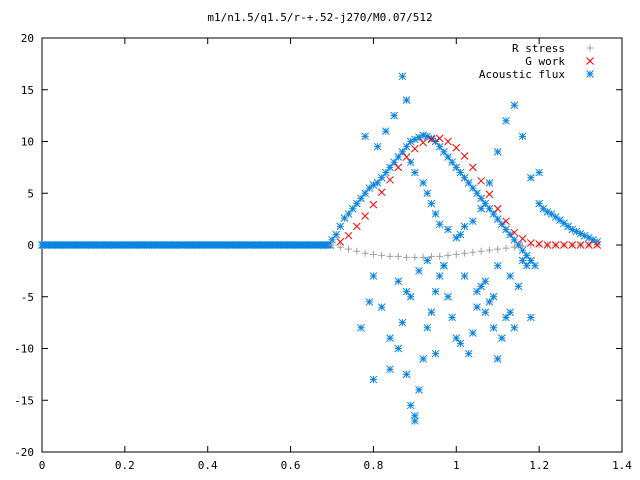 This screenshot has height=480, width=640. What do you see at coordinates (208, 465) in the screenshot?
I see `x-tick-label: 0.4` at bounding box center [208, 465].